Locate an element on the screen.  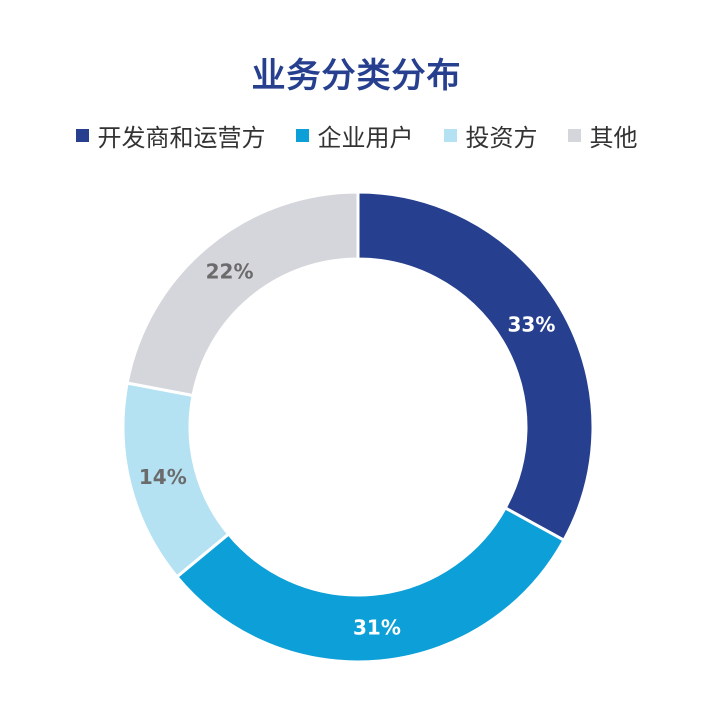
legend-label-other: 其他 is located at coordinates (613, 138).